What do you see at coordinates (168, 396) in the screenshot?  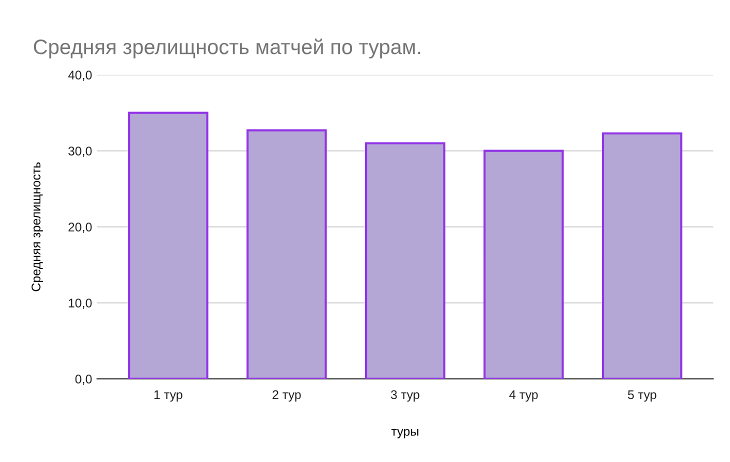 I see `x-tick-label: 1 тур` at bounding box center [168, 396].